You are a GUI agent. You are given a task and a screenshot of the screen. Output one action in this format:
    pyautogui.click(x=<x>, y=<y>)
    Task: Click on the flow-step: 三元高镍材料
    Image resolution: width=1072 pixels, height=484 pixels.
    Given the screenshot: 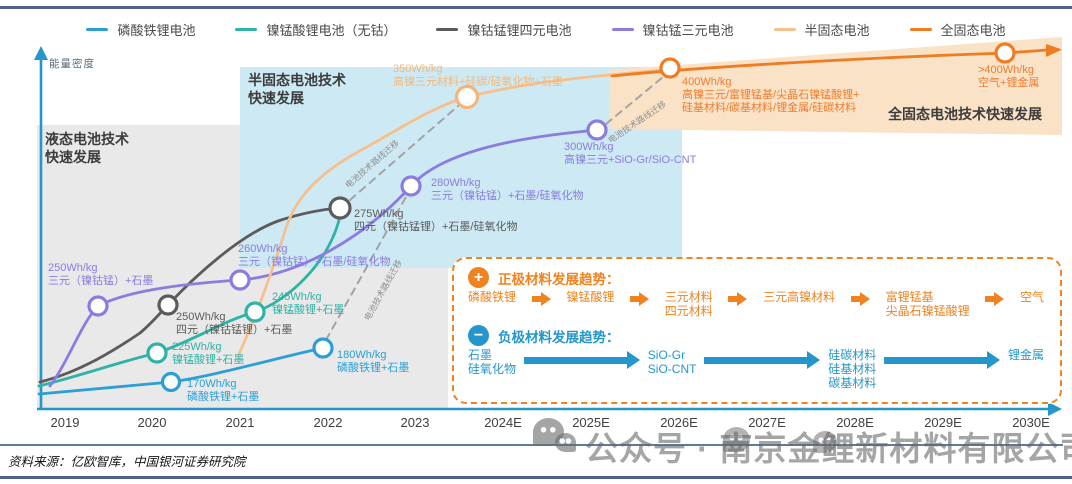 What is the action you would take?
    pyautogui.click(x=799, y=297)
    